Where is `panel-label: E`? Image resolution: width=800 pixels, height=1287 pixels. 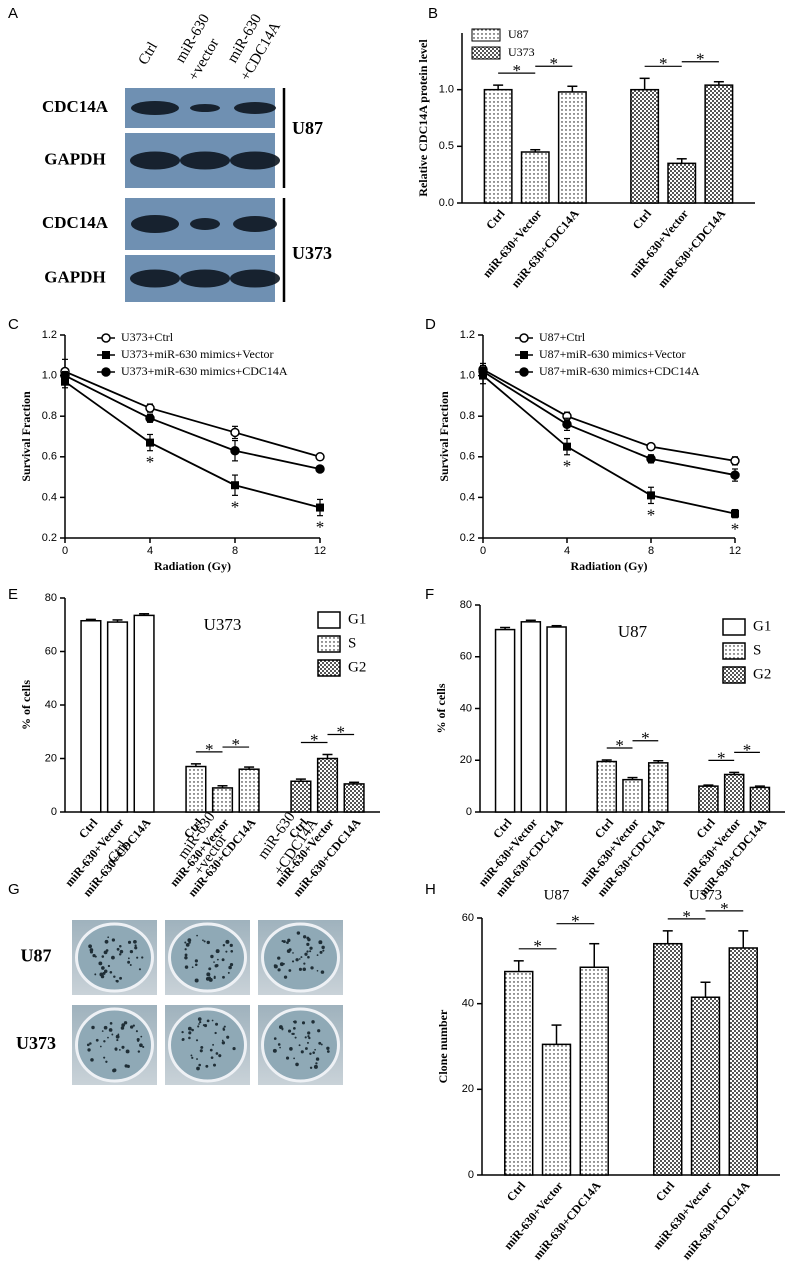 panel-label: E is located at coordinates (13, 594).